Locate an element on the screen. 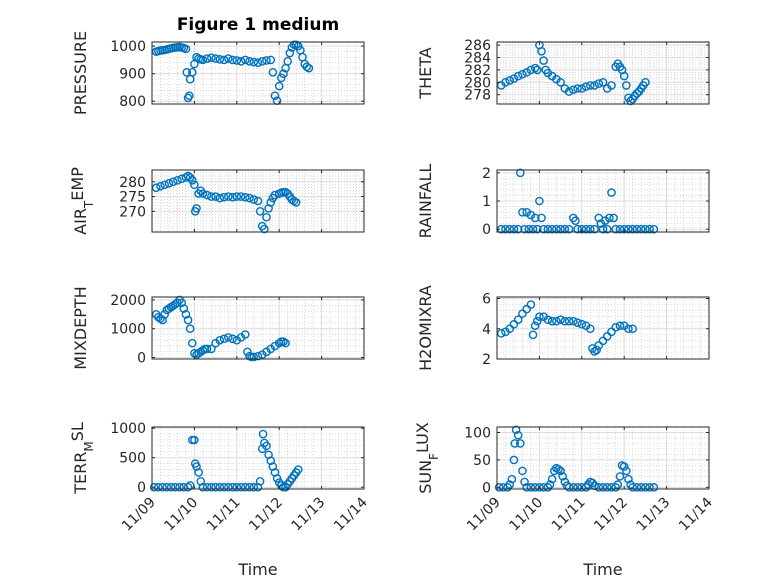 The width and height of the screenshot is (778, 583). y-tick-label: 270 is located at coordinates (132, 212).